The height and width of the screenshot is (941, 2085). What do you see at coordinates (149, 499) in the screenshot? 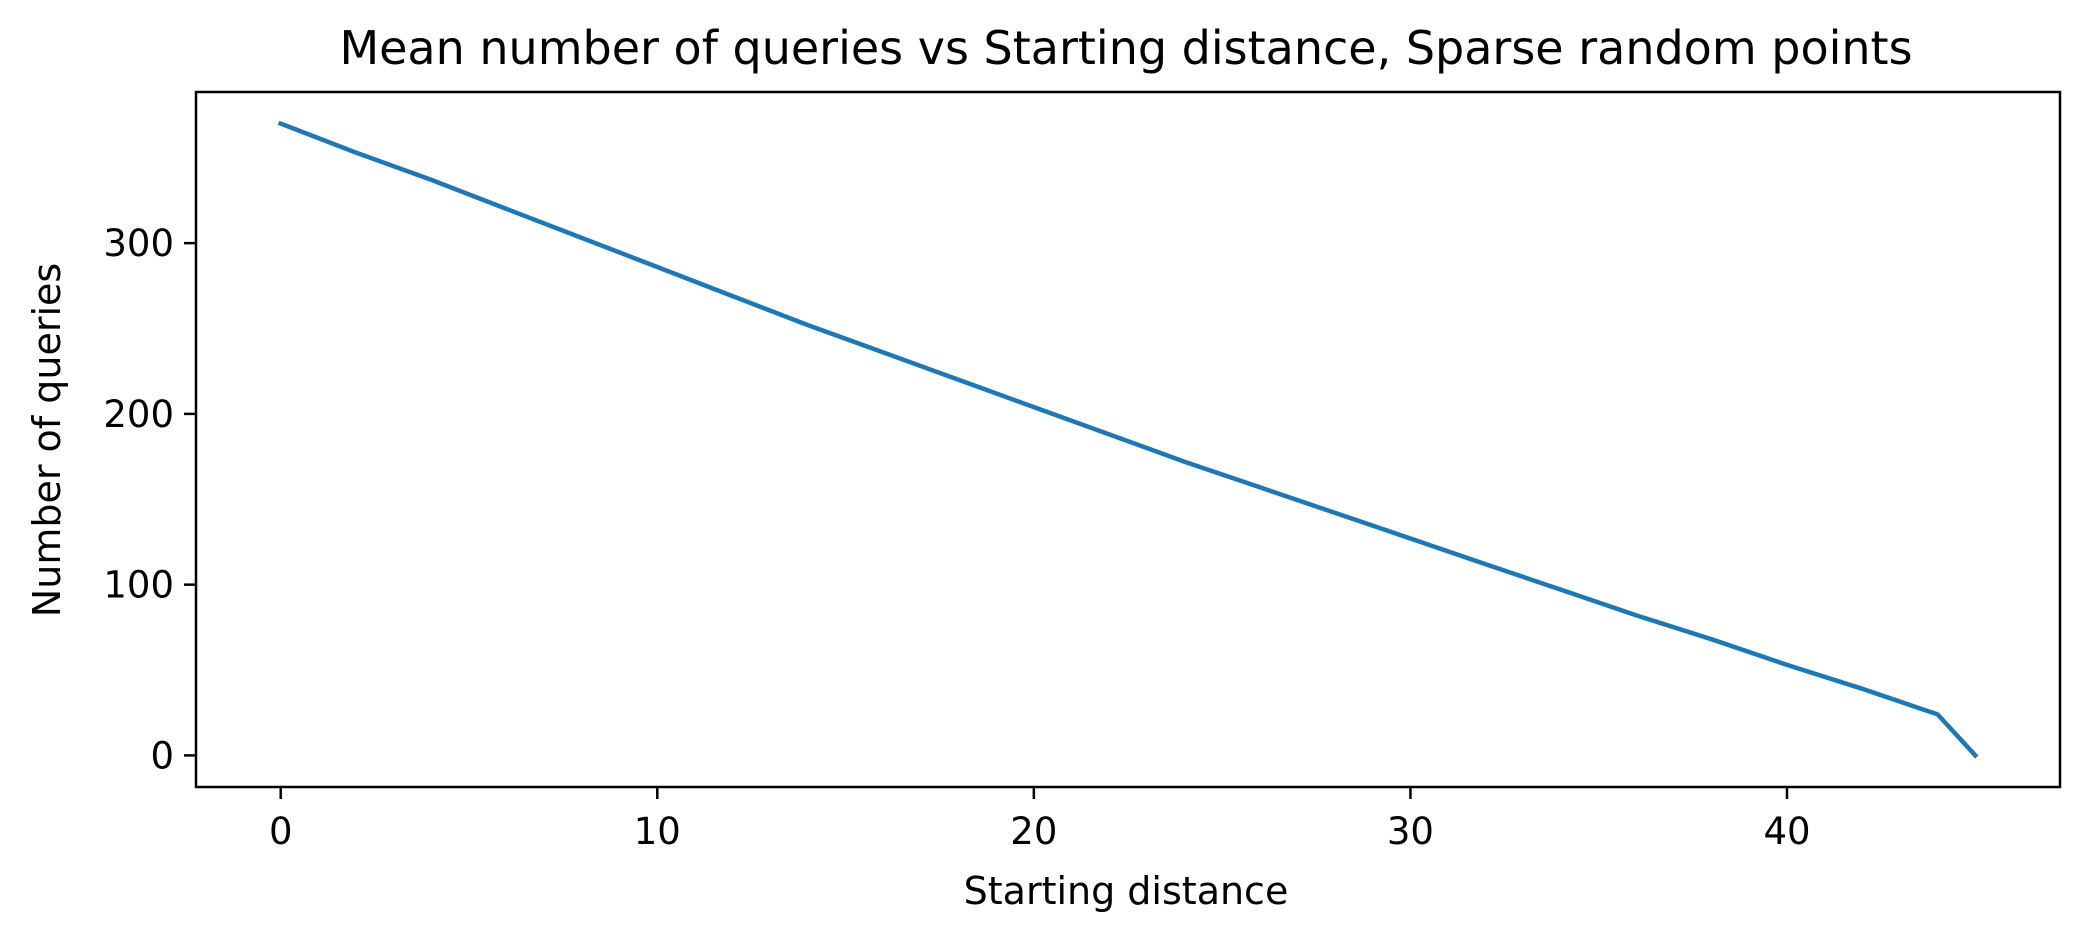
I see `y-axis-ticks: 0 100 200 300` at bounding box center [149, 499].